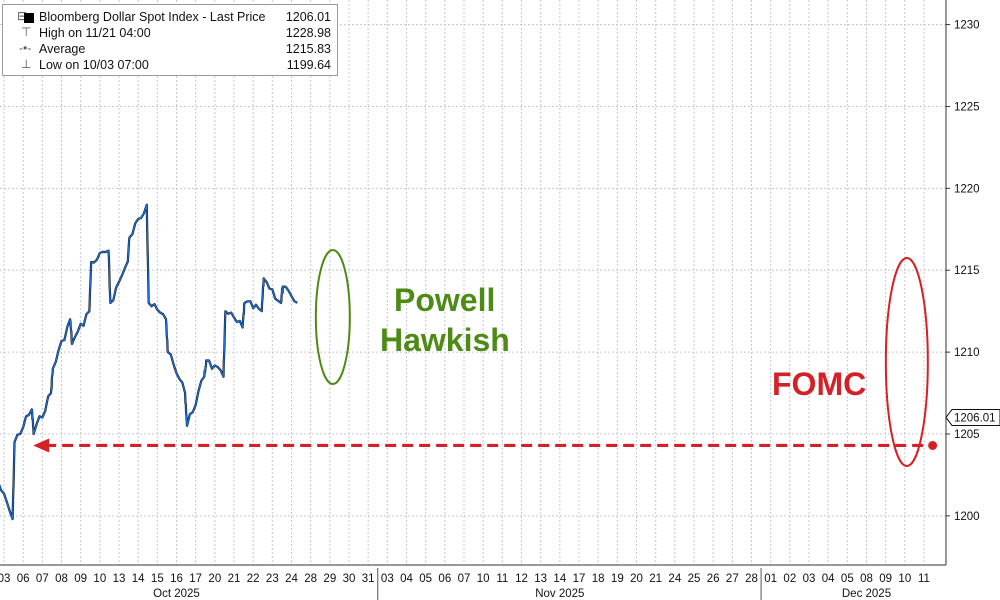 The width and height of the screenshot is (1000, 600). I want to click on legend-row-average: -•- Average 1215.83, so click(171, 49).